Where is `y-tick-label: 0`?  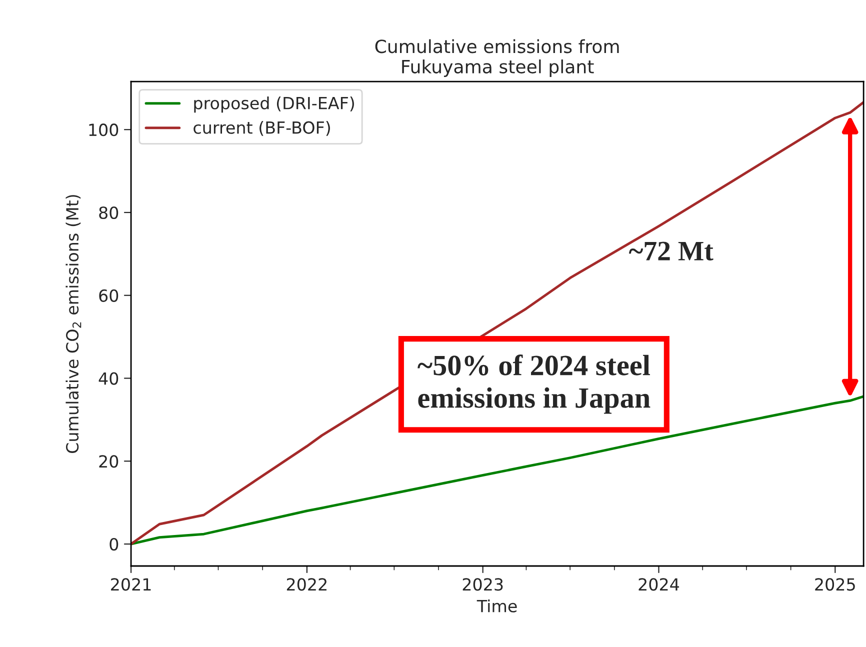
y-tick-label: 0 is located at coordinates (114, 544).